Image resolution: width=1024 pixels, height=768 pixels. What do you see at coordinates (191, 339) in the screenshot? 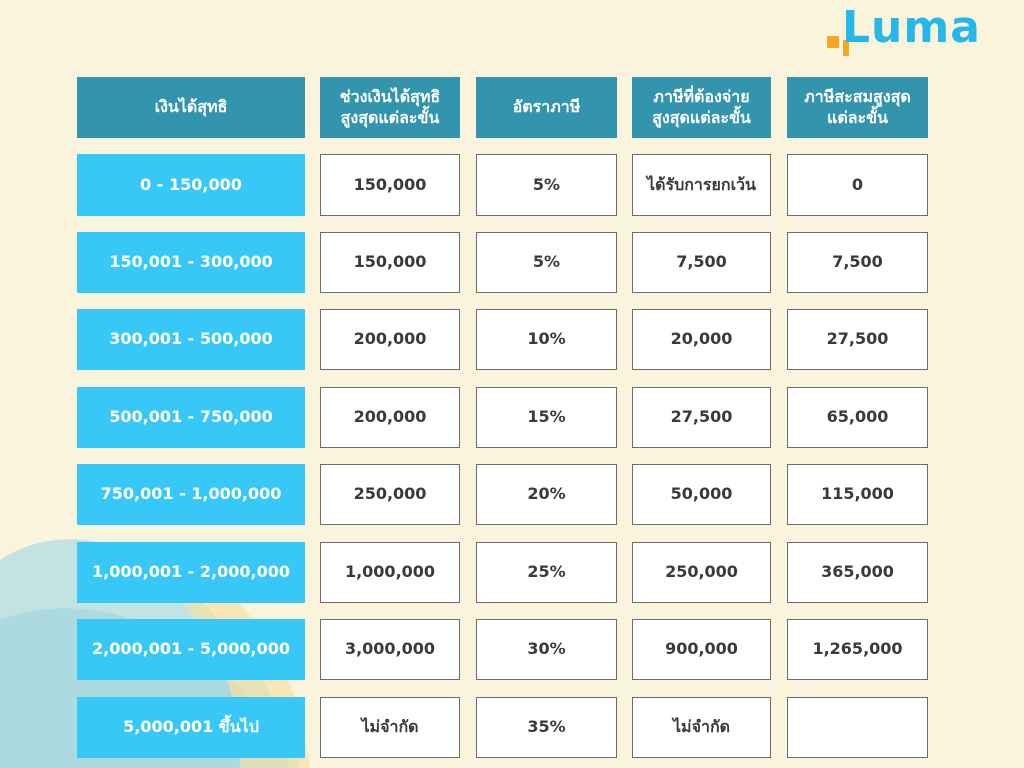
I see `income-cell: 300,001 - 500,000` at bounding box center [191, 339].